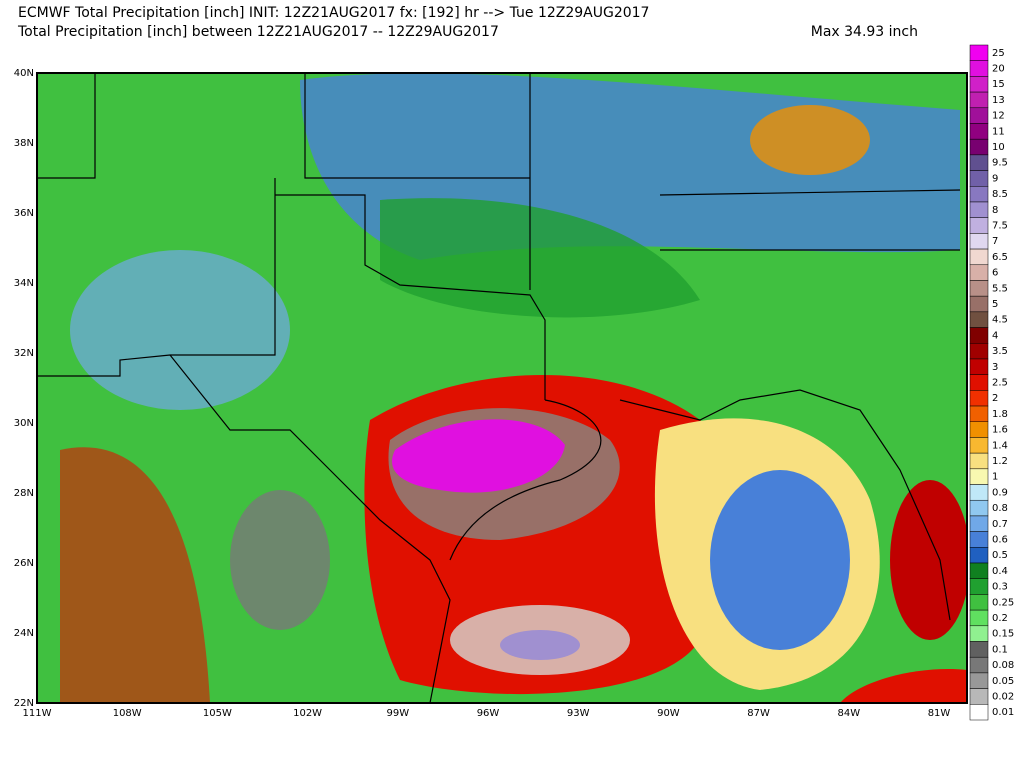  Describe the element at coordinates (998, 131) in the screenshot. I see `colorbar-label: 11` at that location.